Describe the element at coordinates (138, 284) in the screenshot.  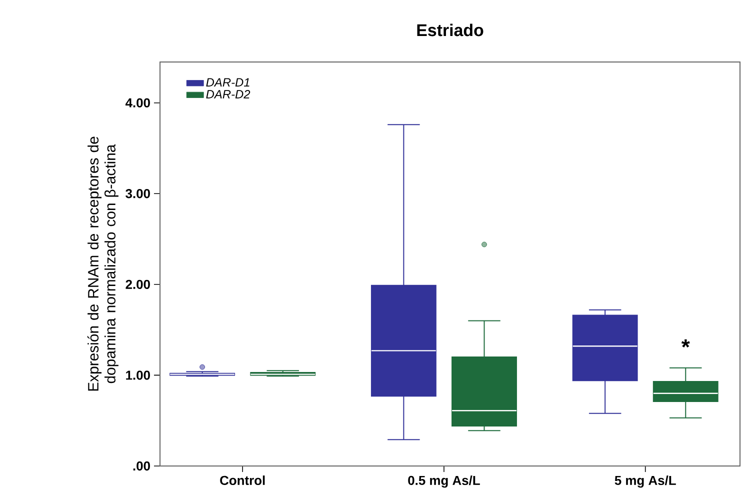
I see `y-tick-label: 2.00` at that location.